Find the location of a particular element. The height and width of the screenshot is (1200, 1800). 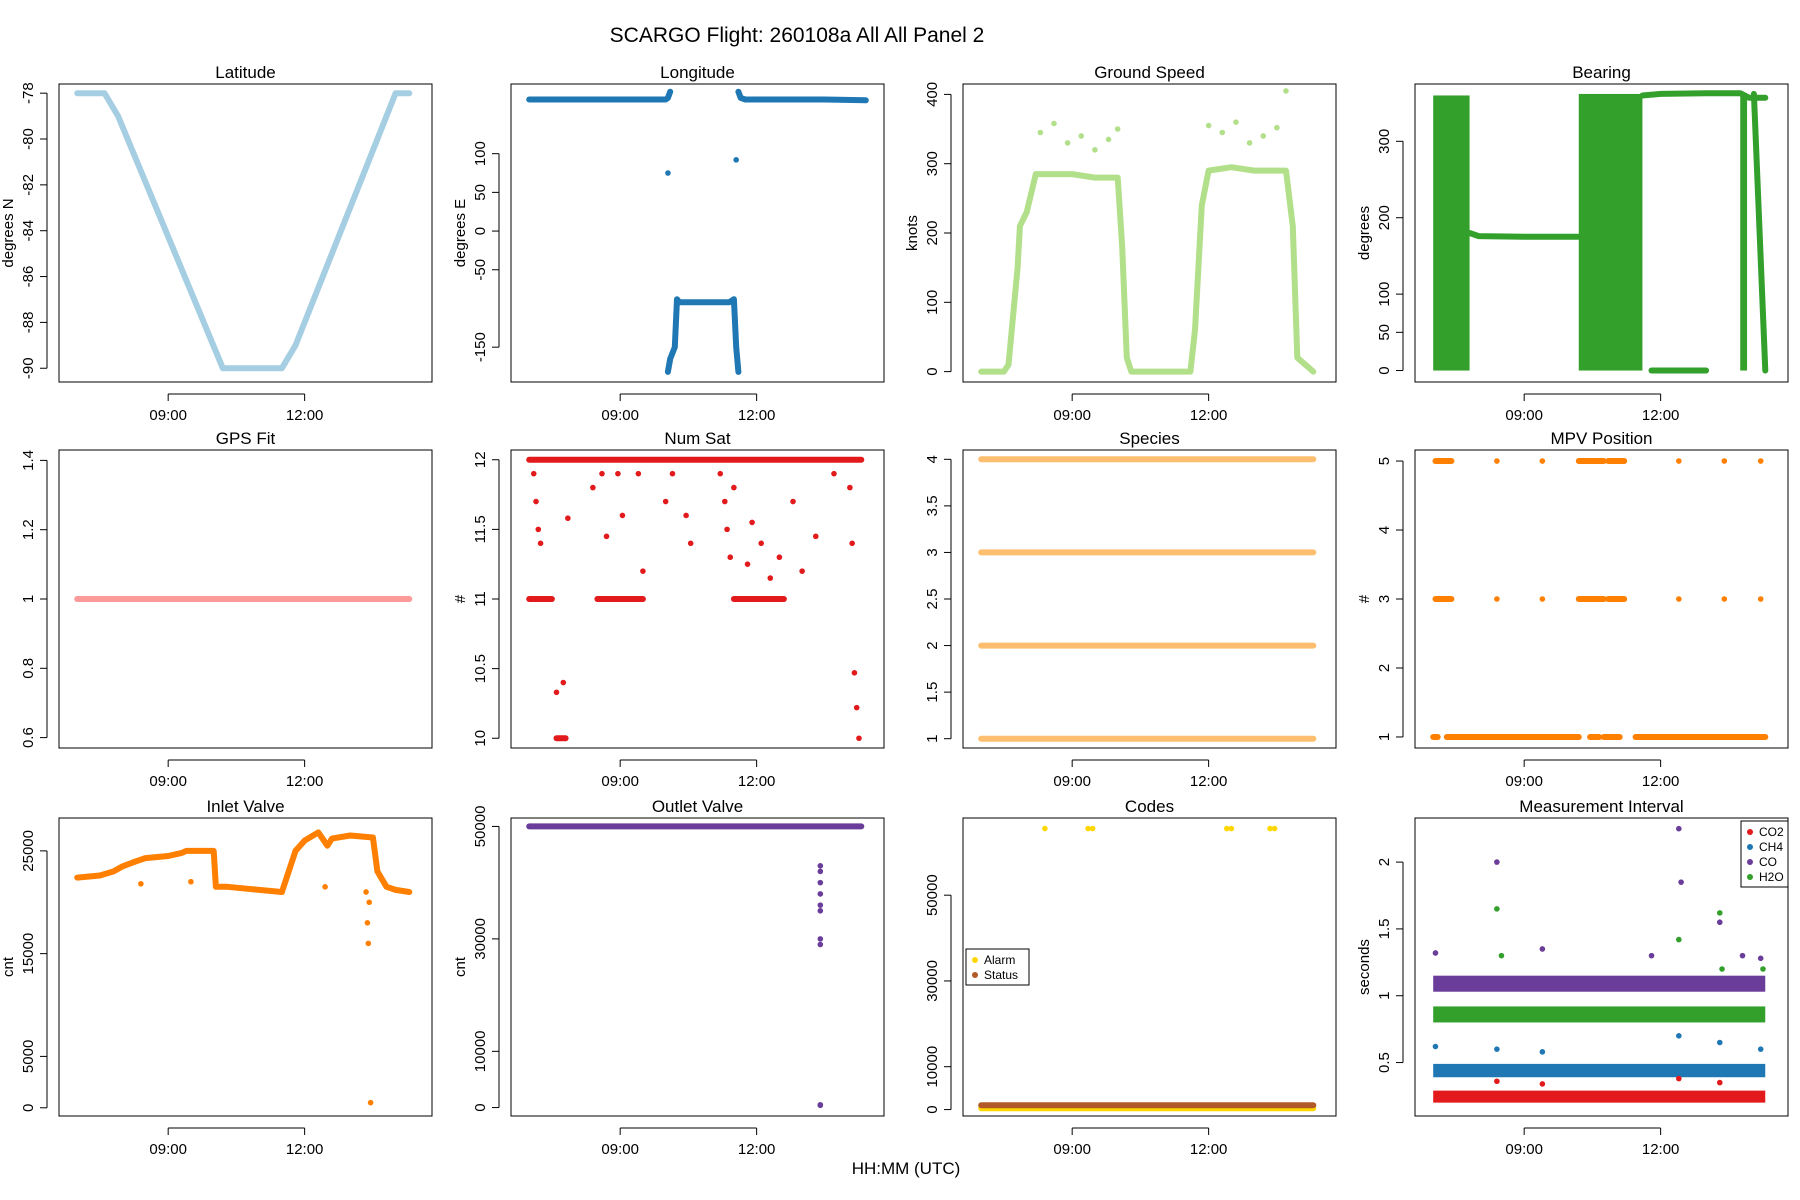

panel-mpv_position: MPV Position 1 2 3 4 5 #09:00 12:00 is located at coordinates (1572, 609).